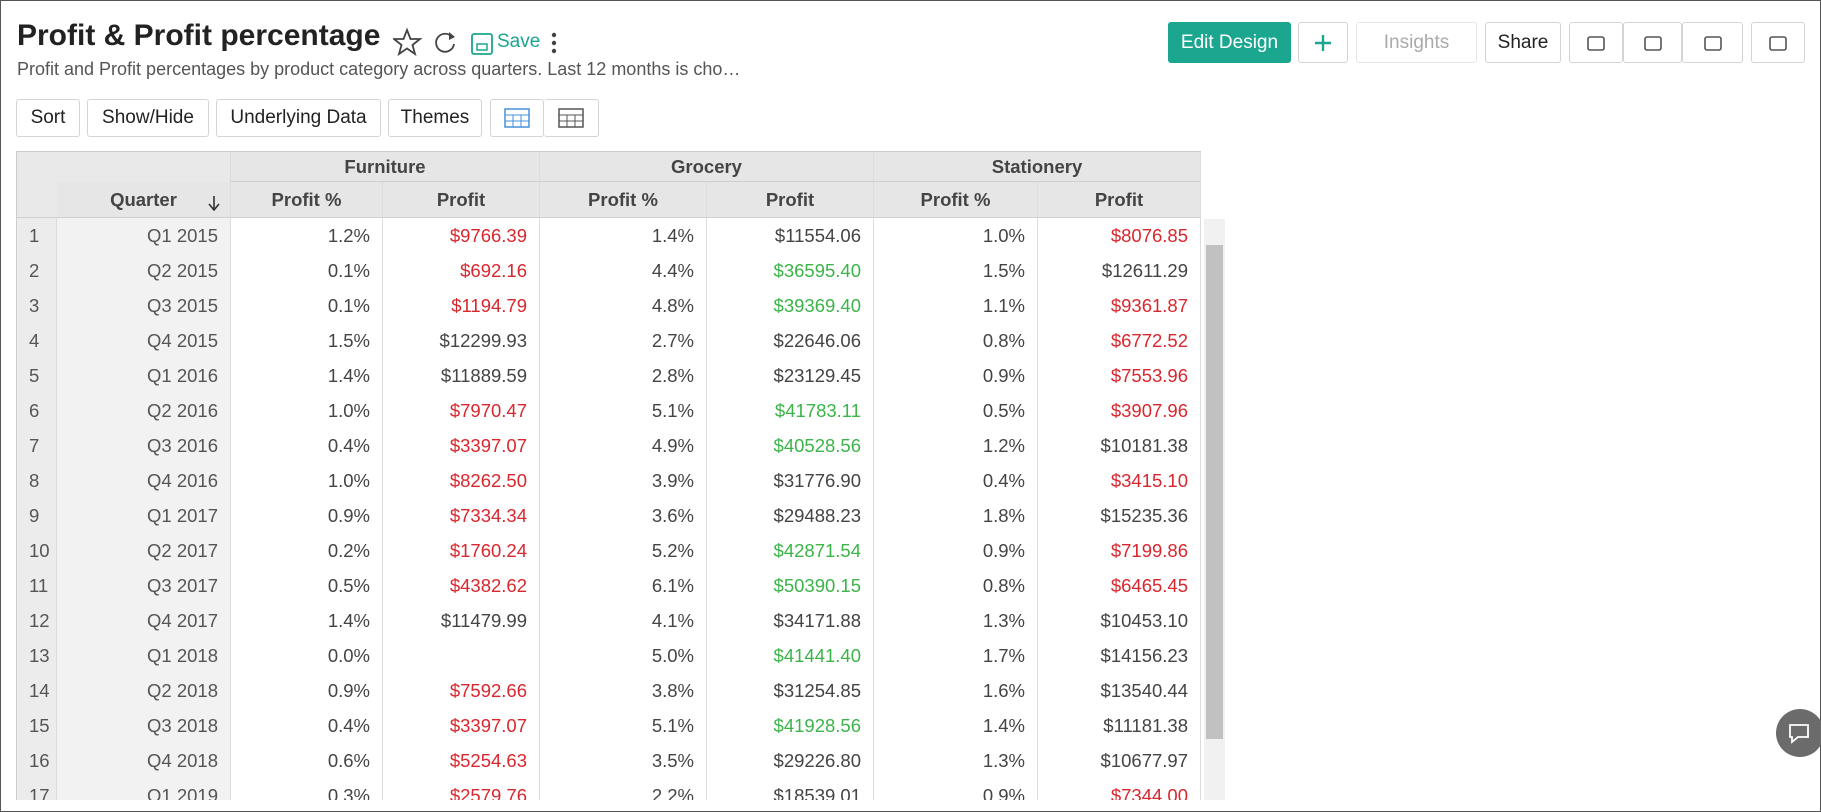 The image size is (1821, 812). Describe the element at coordinates (623, 725) in the screenshot. I see `percent-cell: 5.1%` at that location.